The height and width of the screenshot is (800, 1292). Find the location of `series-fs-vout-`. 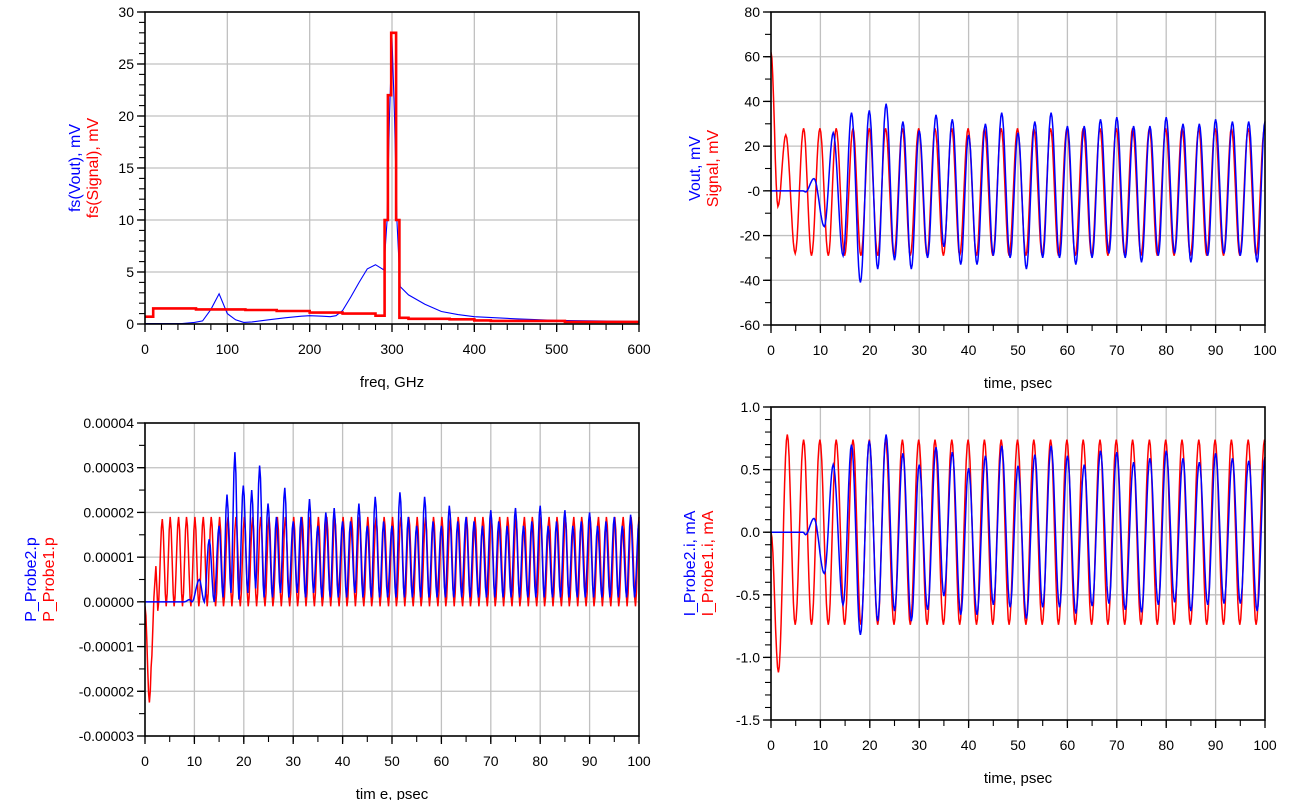

series-fs-vout- is located at coordinates (392, 181).